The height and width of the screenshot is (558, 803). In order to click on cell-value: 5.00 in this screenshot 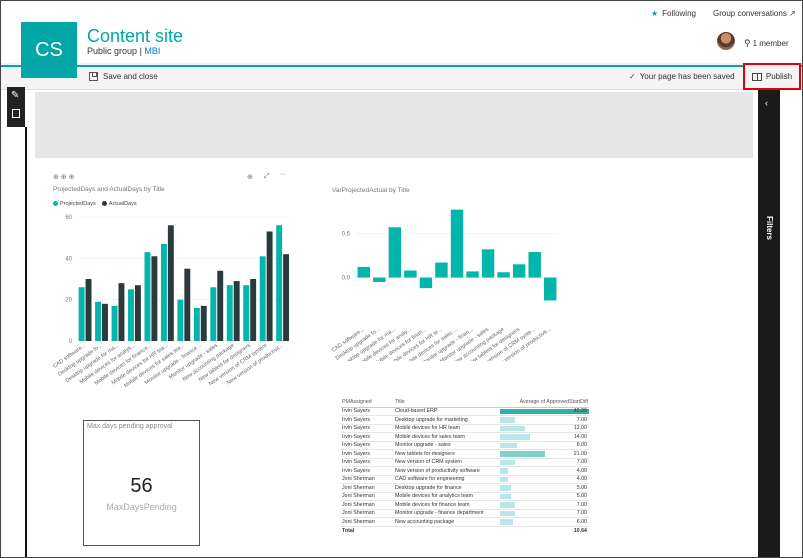, I will do `click(581, 496)`.